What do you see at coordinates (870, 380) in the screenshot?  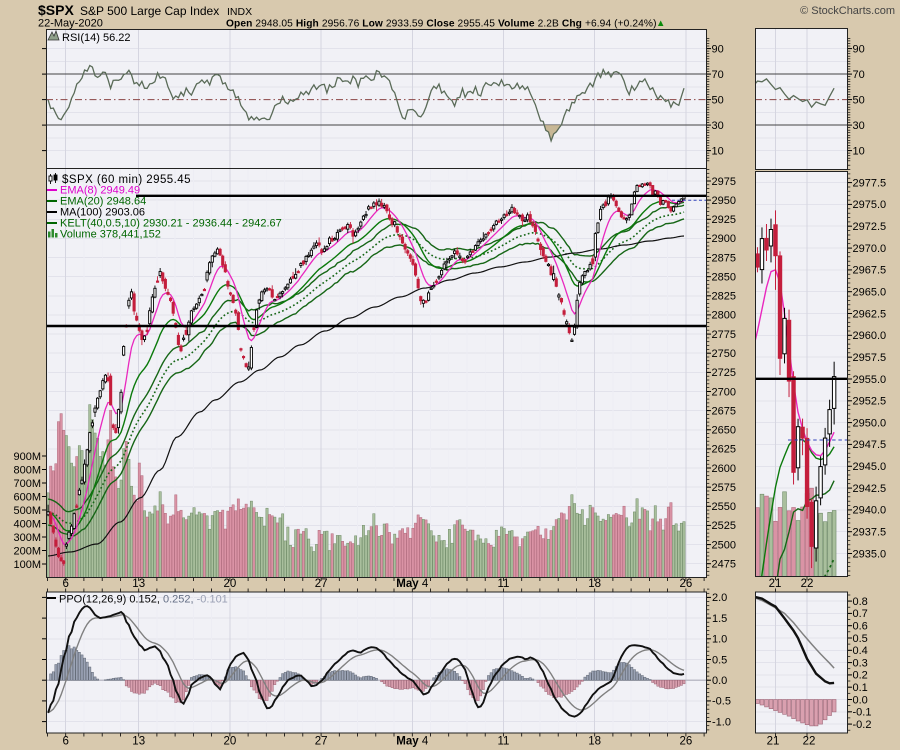 I see `svg-text: 2955.0` at bounding box center [870, 380].